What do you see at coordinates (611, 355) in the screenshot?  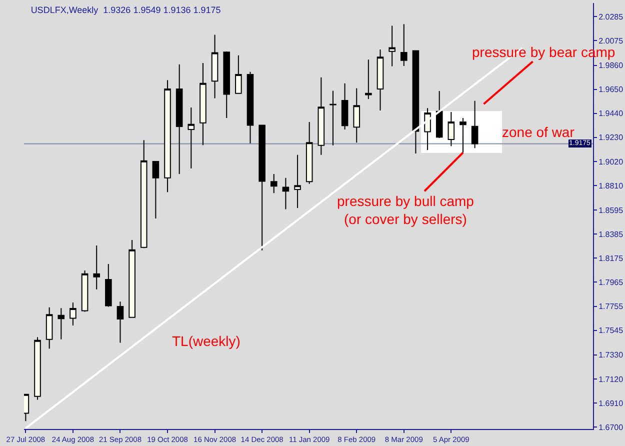 I see `y-tick-label: 1.7330` at bounding box center [611, 355].